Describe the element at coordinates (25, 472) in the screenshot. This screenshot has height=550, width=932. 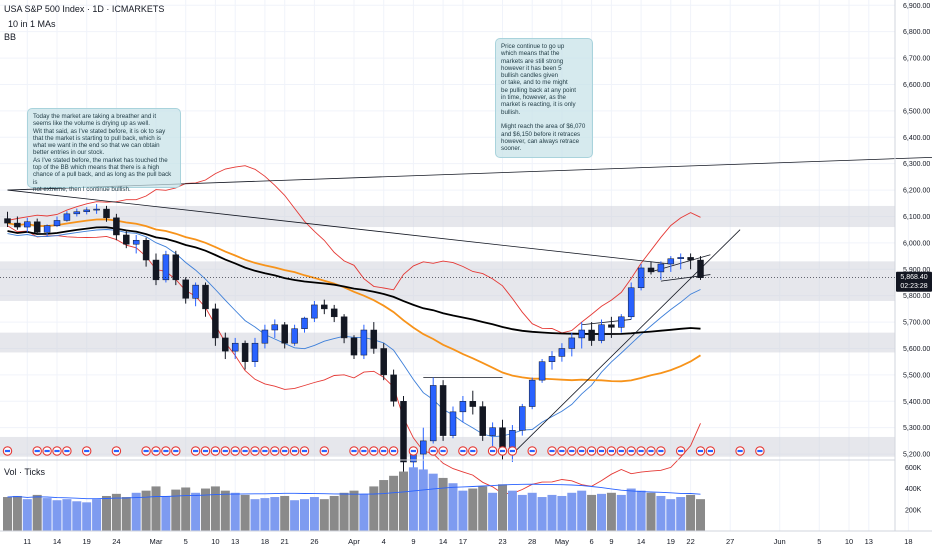
I see `volume-label: Vol · Ticks` at that location.